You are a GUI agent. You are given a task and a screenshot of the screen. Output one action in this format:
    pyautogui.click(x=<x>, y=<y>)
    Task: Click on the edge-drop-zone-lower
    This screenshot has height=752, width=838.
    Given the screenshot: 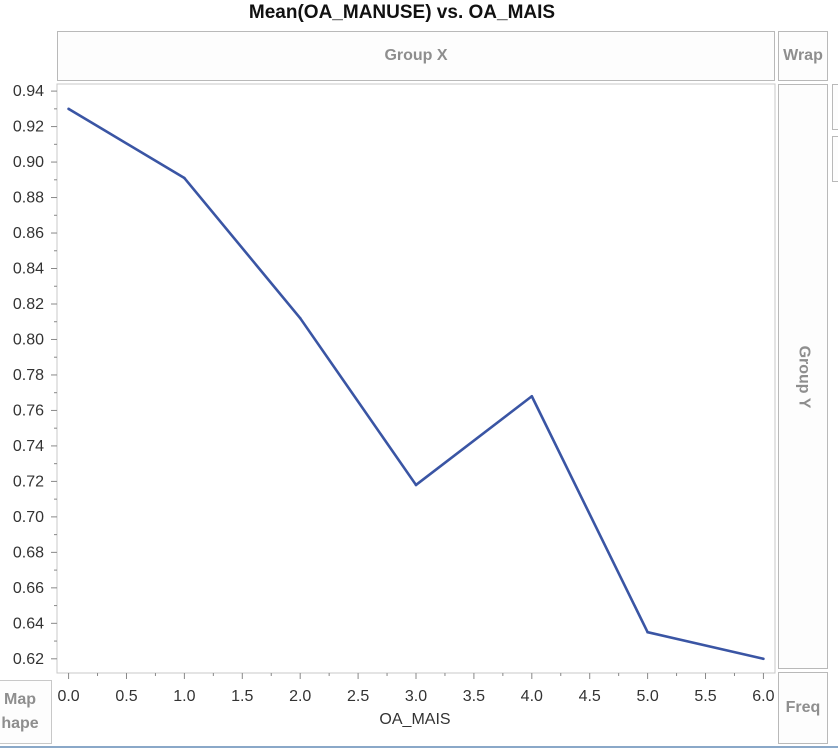 What is the action you would take?
    pyautogui.click(x=835, y=159)
    